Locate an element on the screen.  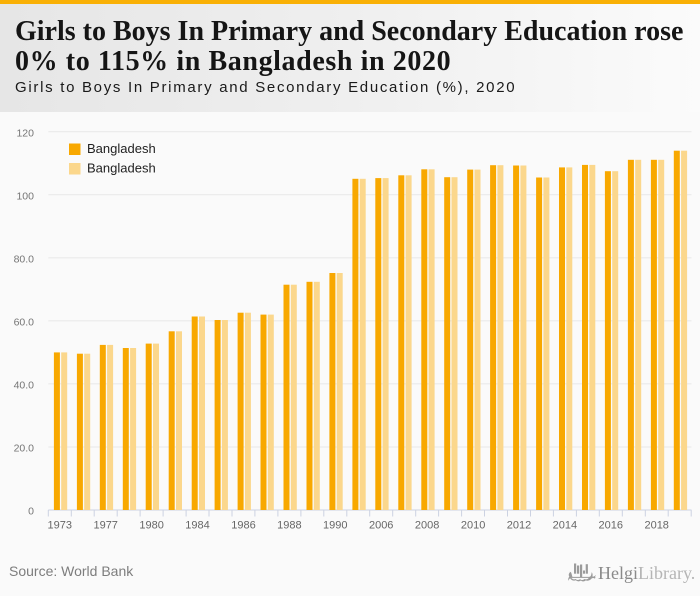
svg-text: 2018 is located at coordinates (656, 526).